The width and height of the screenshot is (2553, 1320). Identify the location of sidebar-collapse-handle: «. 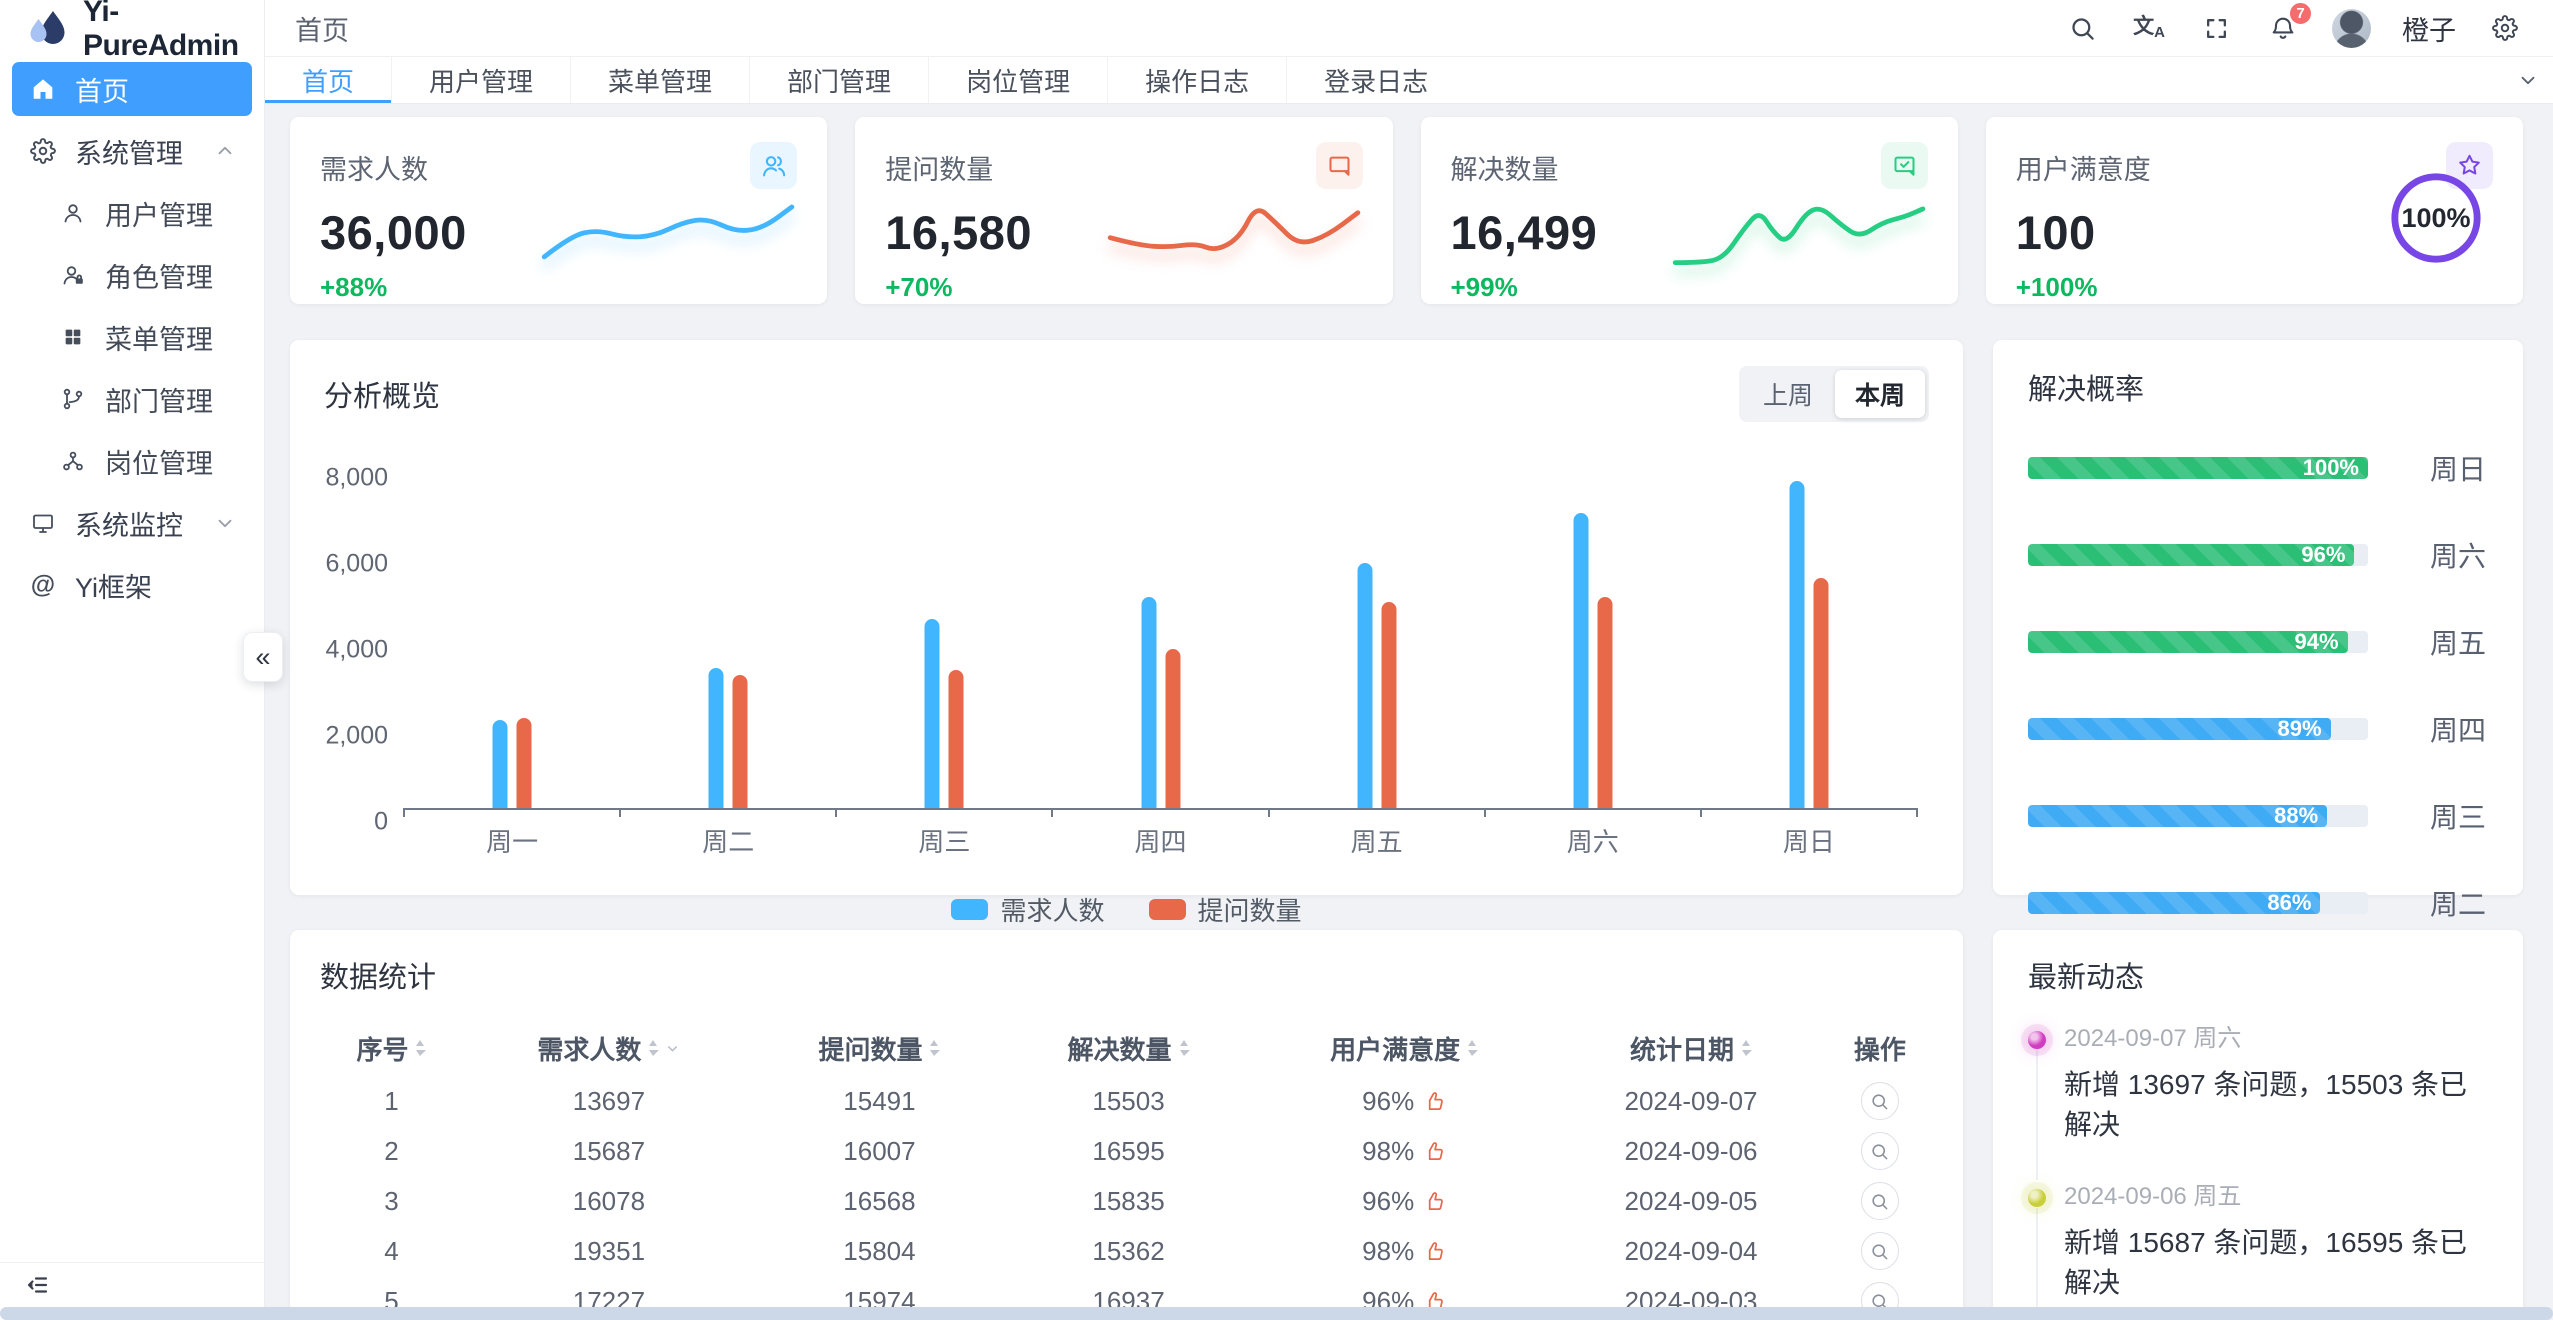
(263, 657).